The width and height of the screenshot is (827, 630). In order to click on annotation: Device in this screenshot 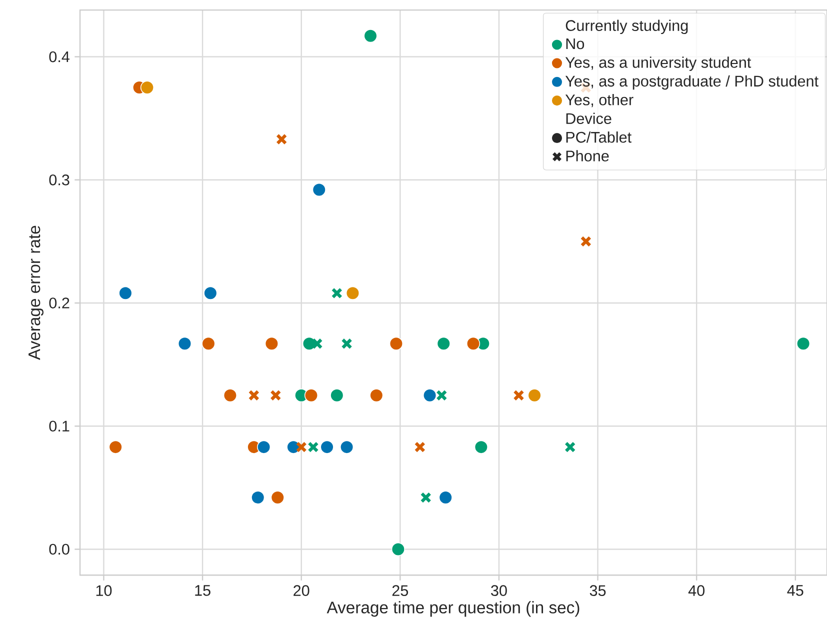, I will do `click(589, 118)`.